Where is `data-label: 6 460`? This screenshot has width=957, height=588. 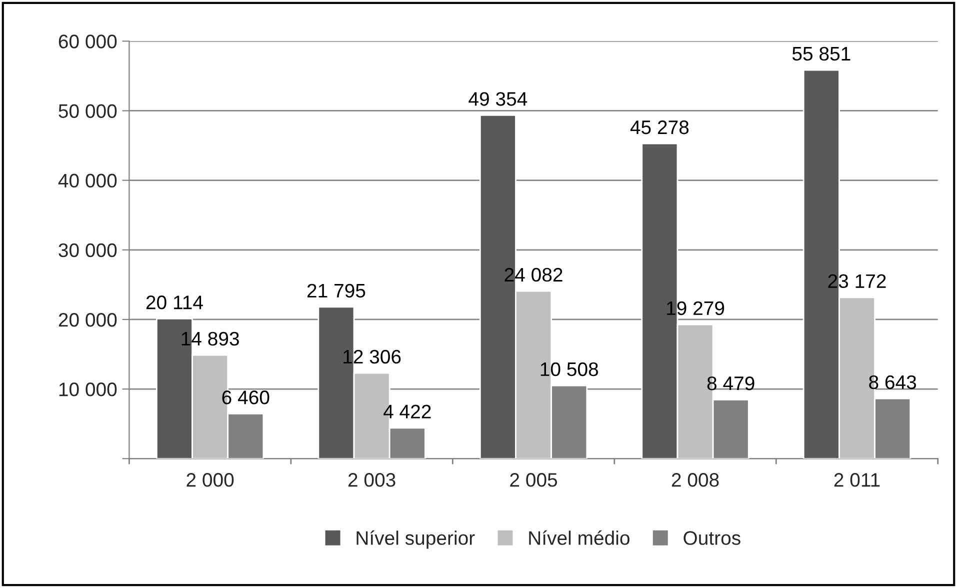
data-label: 6 460 is located at coordinates (246, 397).